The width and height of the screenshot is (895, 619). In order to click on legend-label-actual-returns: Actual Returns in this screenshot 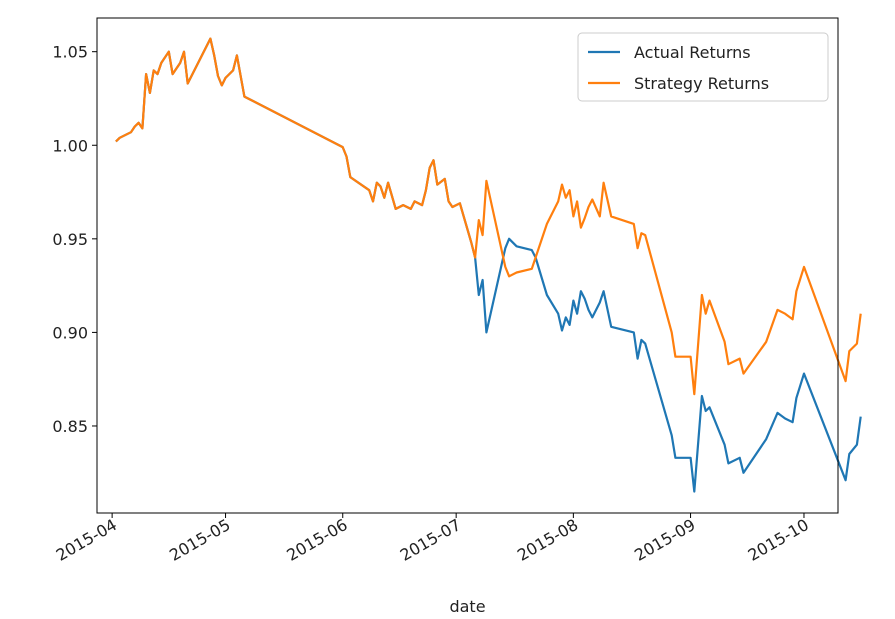, I will do `click(692, 52)`.